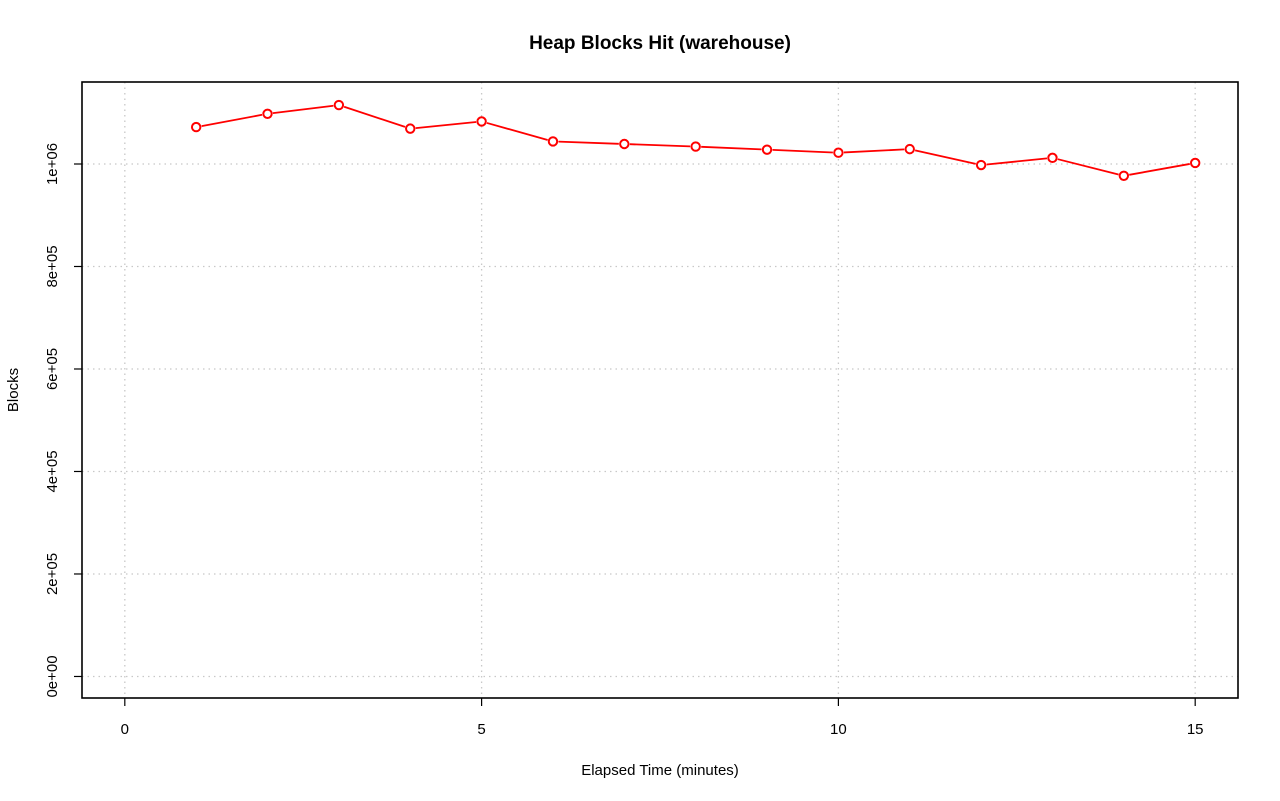  Describe the element at coordinates (52, 164) in the screenshot. I see `y-tick-label: 1e+06` at that location.